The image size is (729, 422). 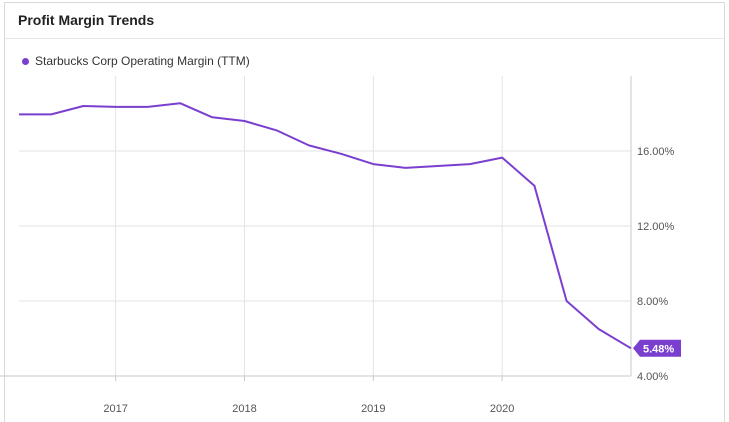 I want to click on x-tick-label: 2019, so click(x=373, y=409).